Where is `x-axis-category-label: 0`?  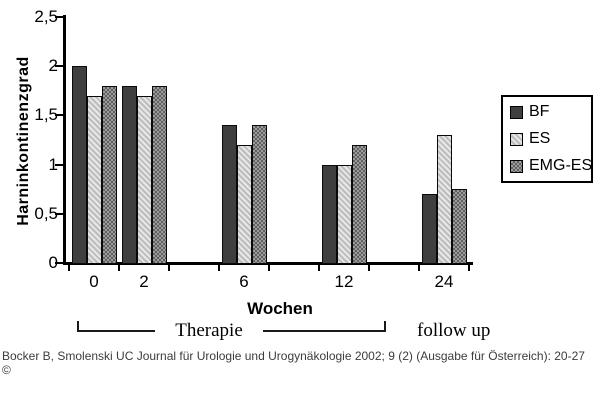 x-axis-category-label: 0 is located at coordinates (94, 281).